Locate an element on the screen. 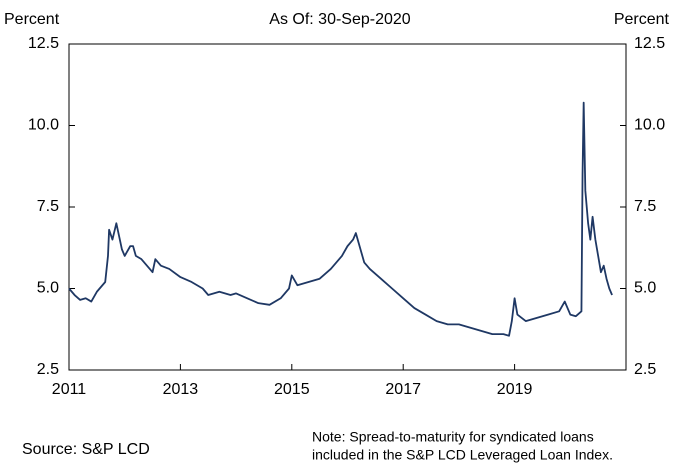 This screenshot has height=466, width=673. x-tick-label: 2017 is located at coordinates (403, 389).